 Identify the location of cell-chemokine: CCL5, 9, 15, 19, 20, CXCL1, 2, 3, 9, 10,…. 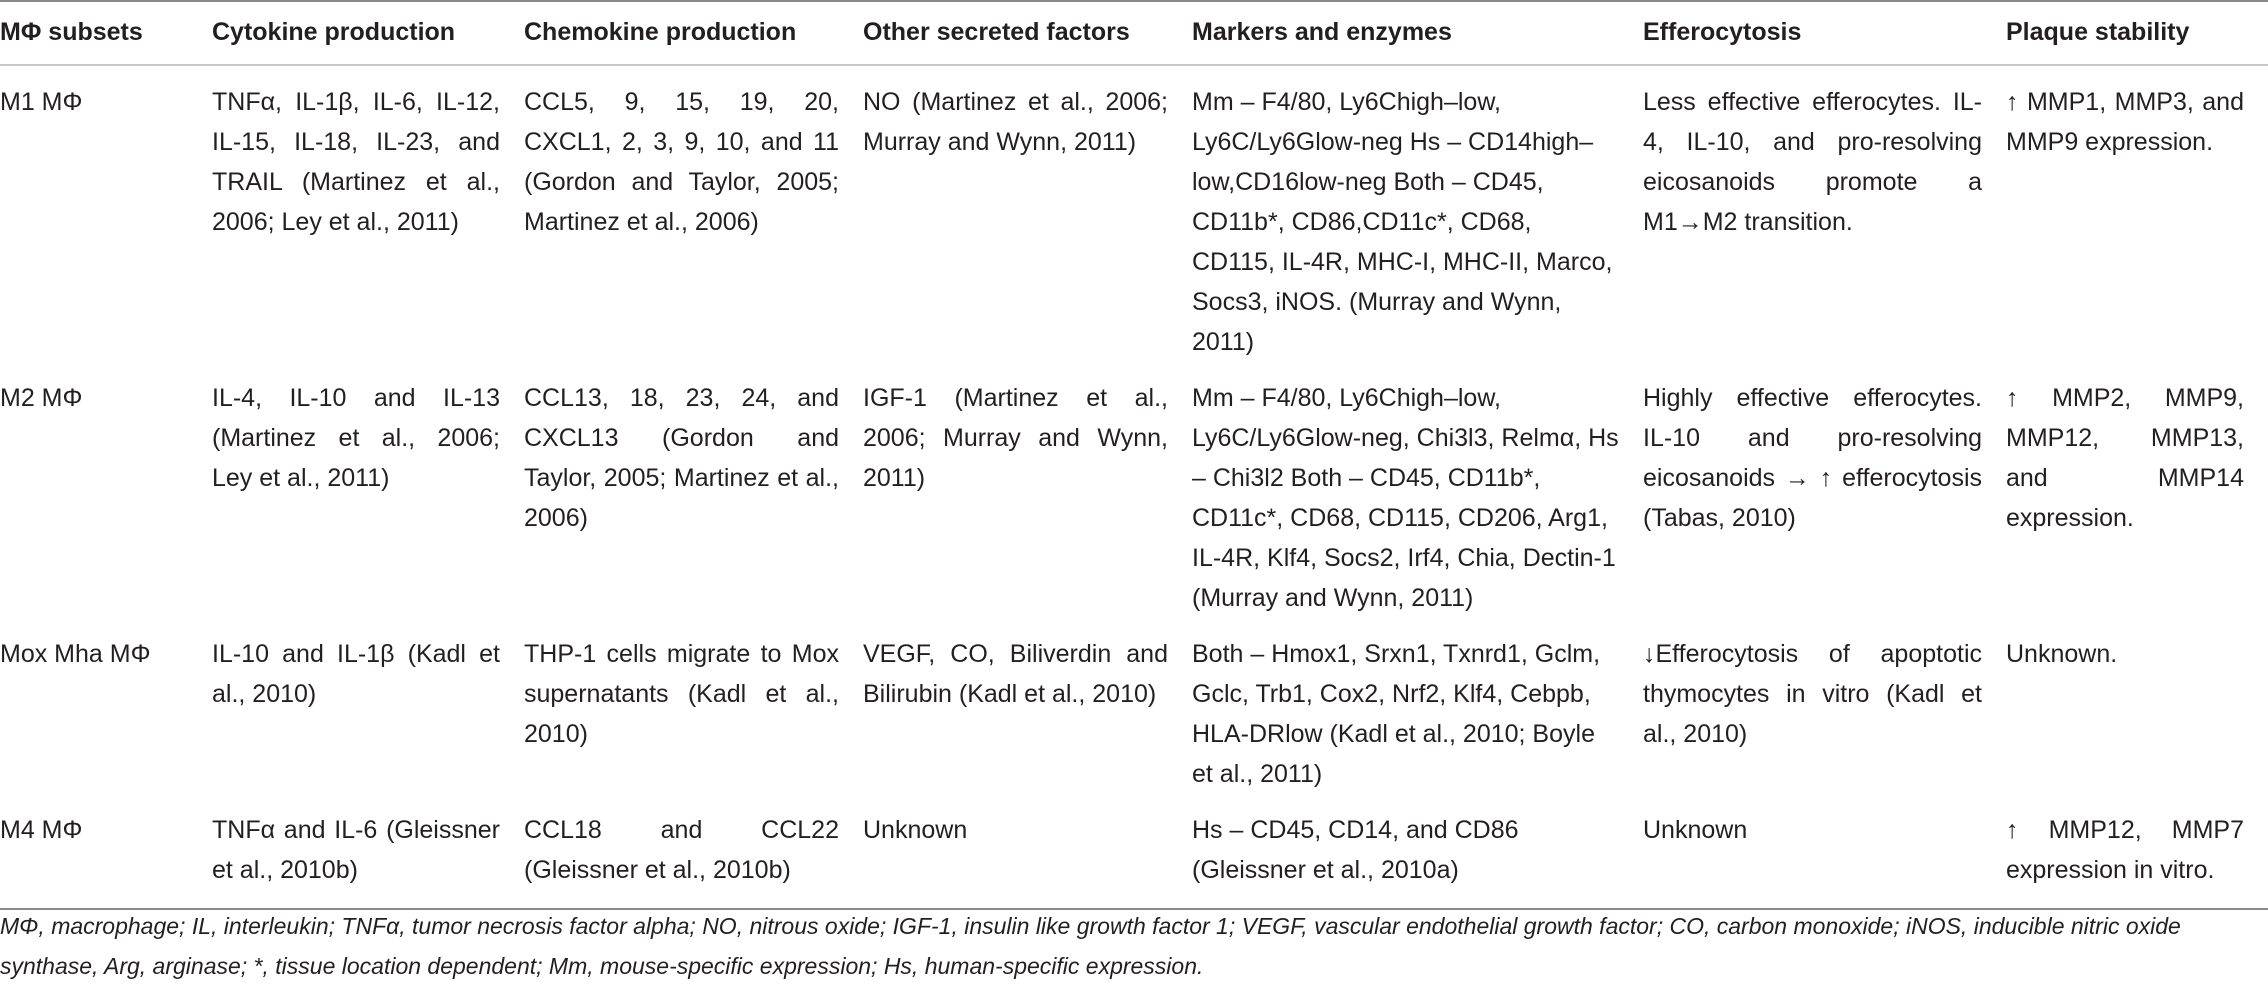
(681, 162).